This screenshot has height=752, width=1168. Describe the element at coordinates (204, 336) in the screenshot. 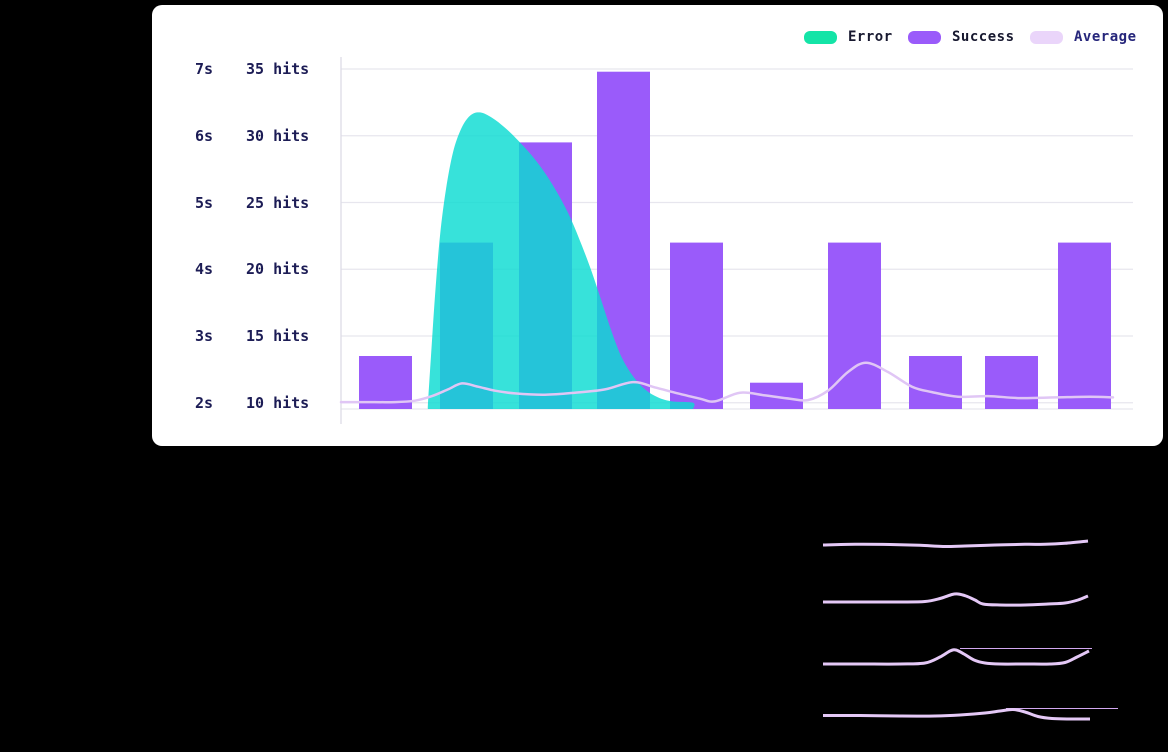

I see `seconds-tick-label: 3s` at that location.